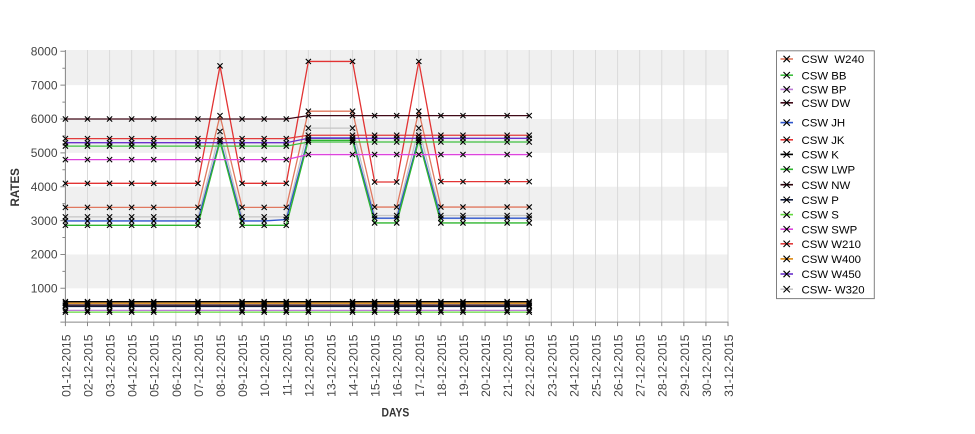 The image size is (975, 434). What do you see at coordinates (66, 365) in the screenshot?
I see `svg-text: 01-12-2015` at bounding box center [66, 365].